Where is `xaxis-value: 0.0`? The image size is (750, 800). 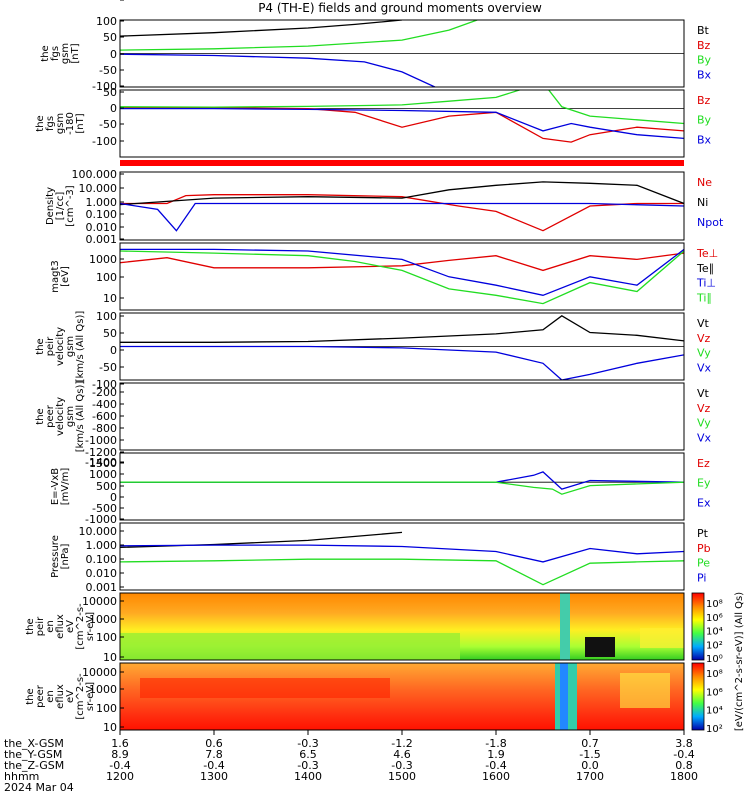
xaxis-value: 0.0 is located at coordinates (590, 765).